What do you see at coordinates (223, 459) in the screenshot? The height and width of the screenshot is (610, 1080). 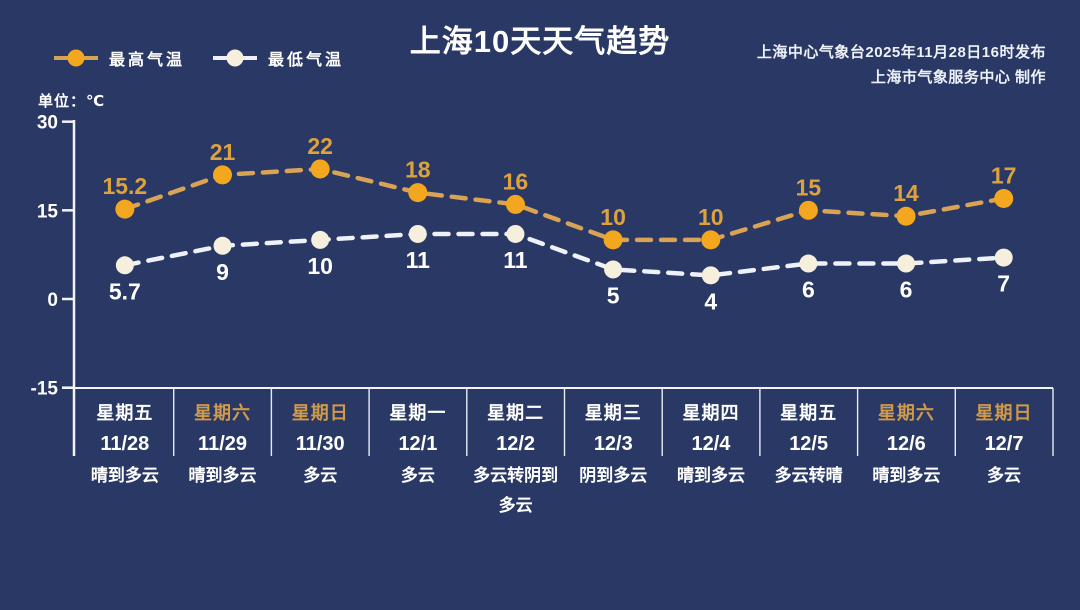 I see `day-column: 星期六 11/29 晴到多云` at bounding box center [223, 459].